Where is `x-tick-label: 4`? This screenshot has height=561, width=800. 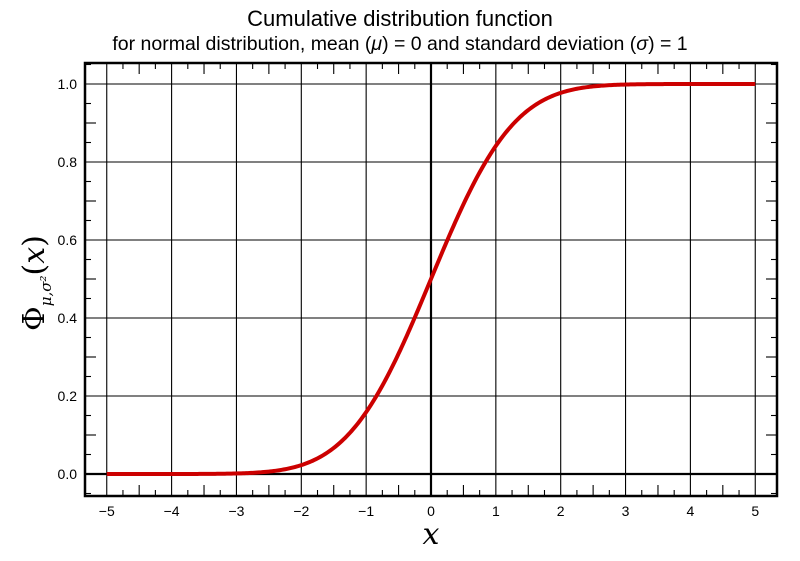
x-tick-label: 4 is located at coordinates (691, 511).